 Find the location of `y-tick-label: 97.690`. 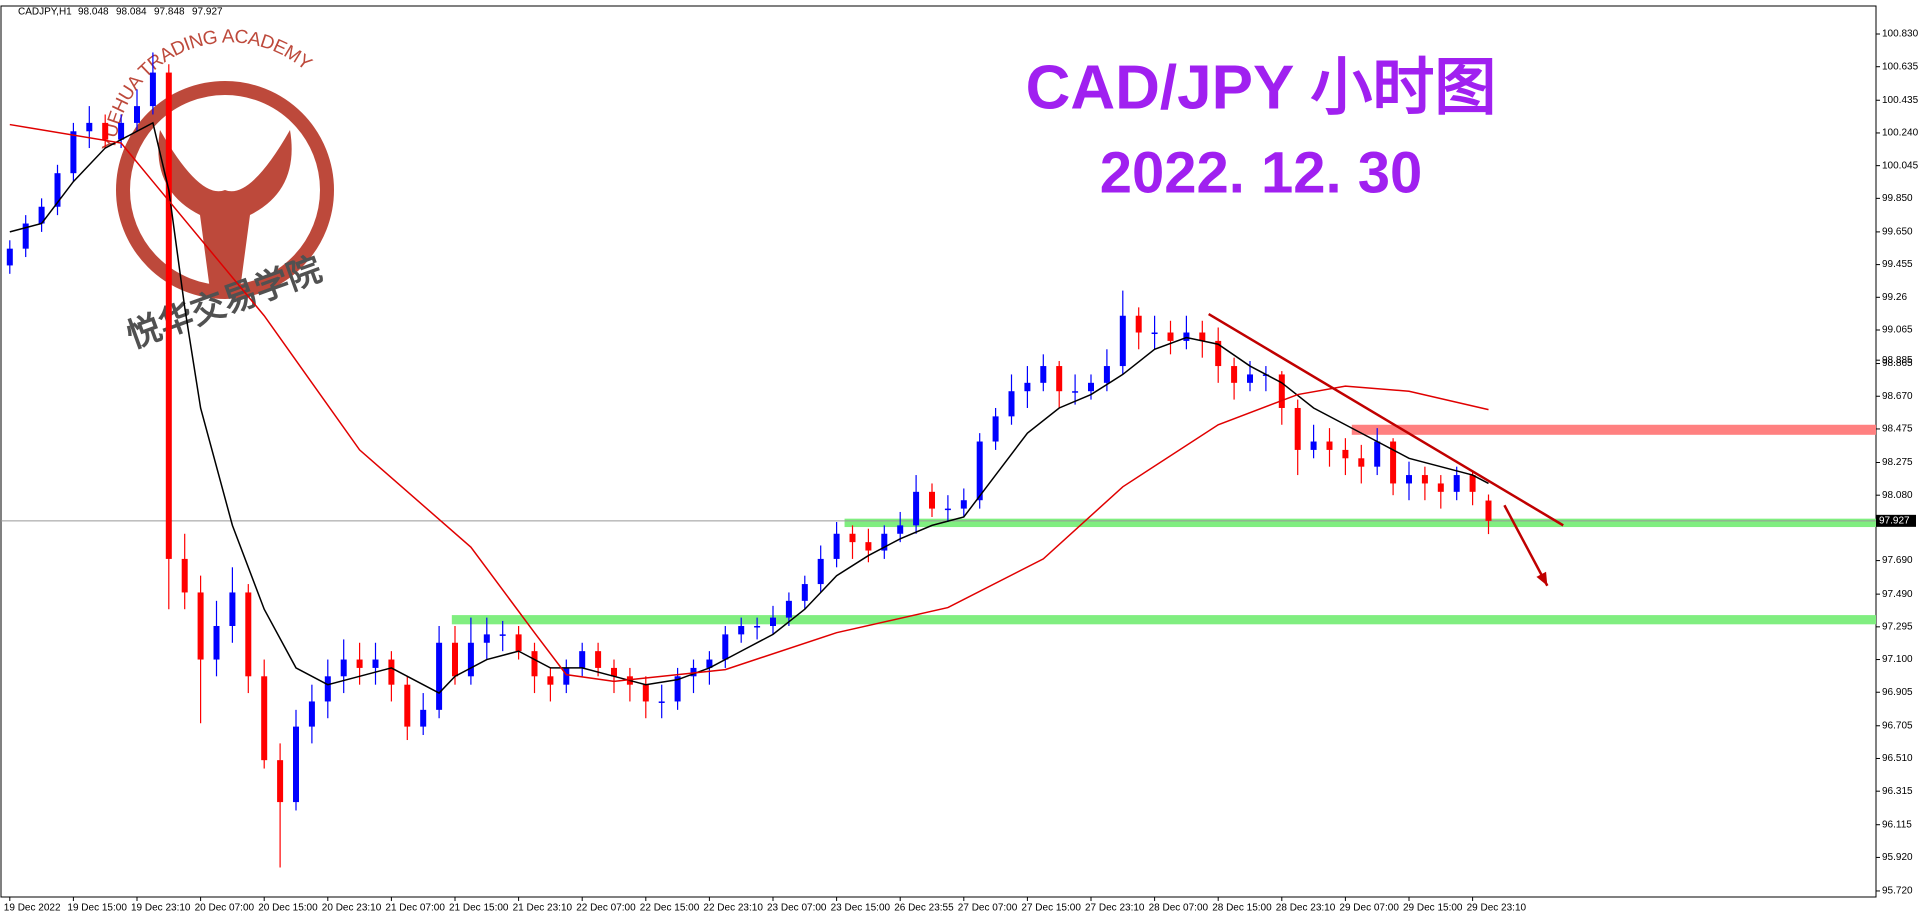

y-tick-label: 97.690 is located at coordinates (1897, 560).